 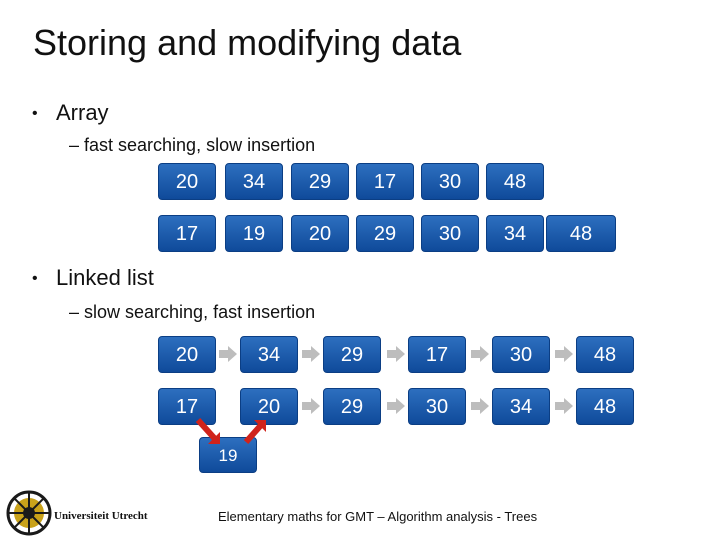 I want to click on array-cell: 19, so click(x=254, y=233).